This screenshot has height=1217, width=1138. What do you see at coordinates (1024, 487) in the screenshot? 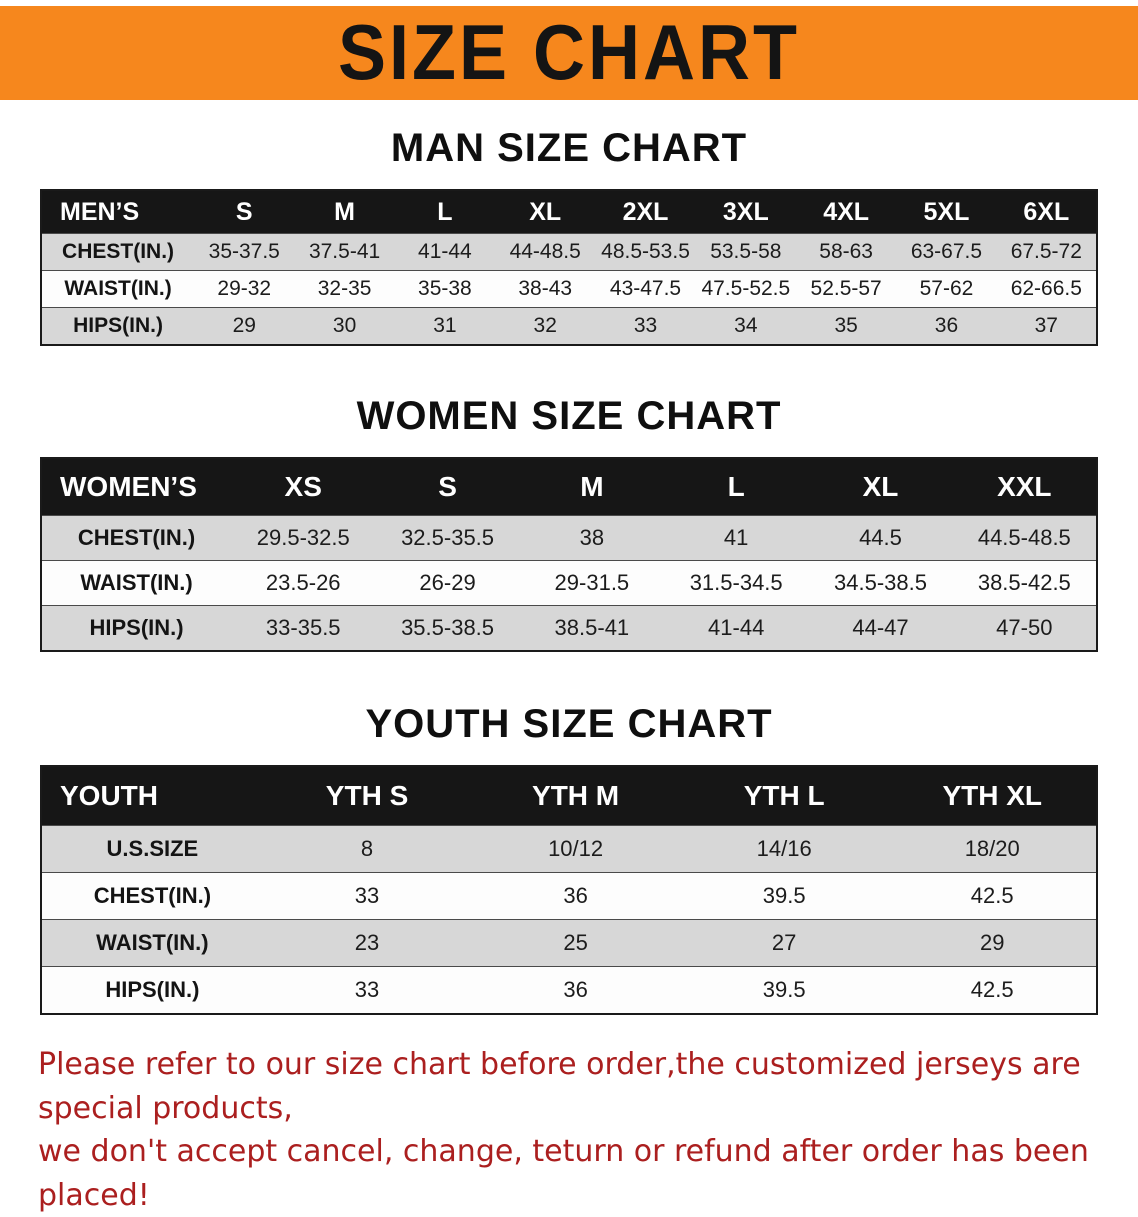
I see `column-header: XXL` at bounding box center [1024, 487].